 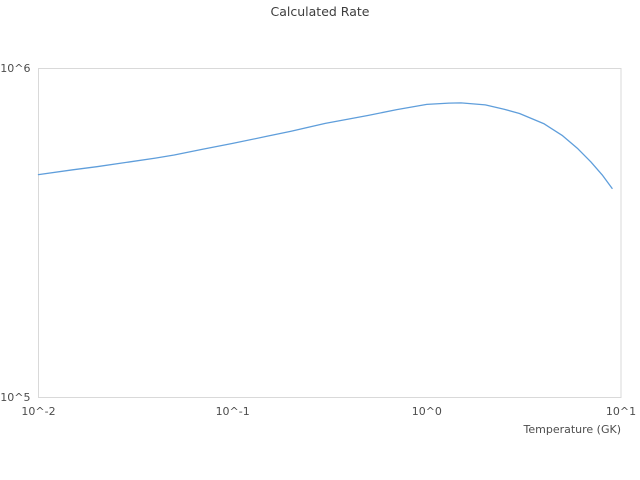 I want to click on x-tick-label: 10^-1, so click(x=232, y=411).